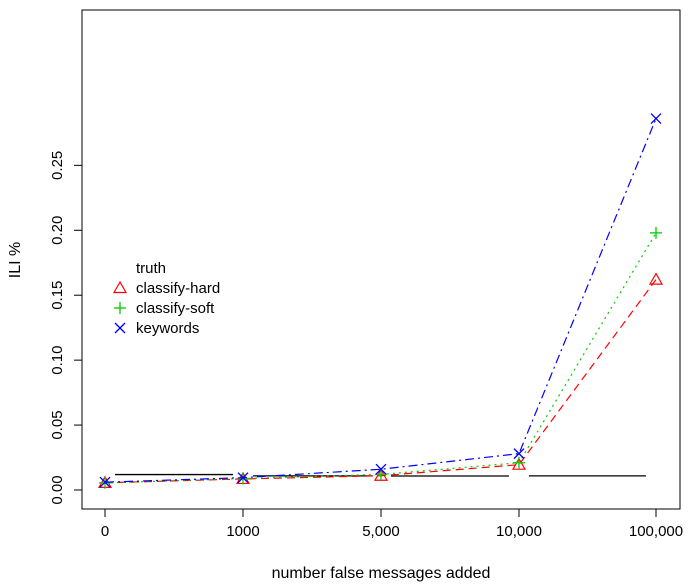 The width and height of the screenshot is (692, 588). Describe the element at coordinates (120, 308) in the screenshot. I see `legend-marker-classify-soft` at that location.